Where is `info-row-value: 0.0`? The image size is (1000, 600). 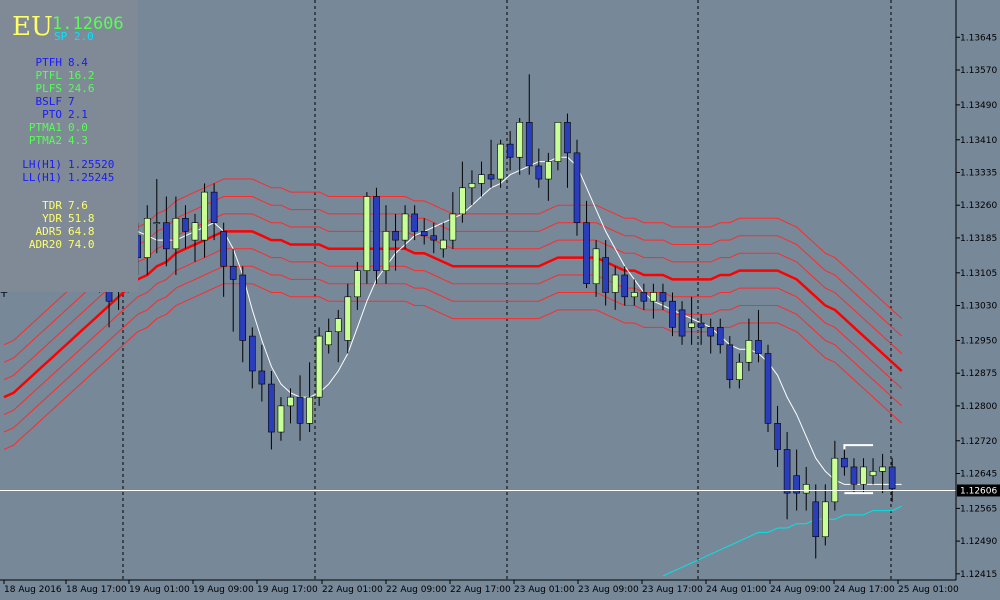 info-row-value: 0.0 is located at coordinates (78, 127).